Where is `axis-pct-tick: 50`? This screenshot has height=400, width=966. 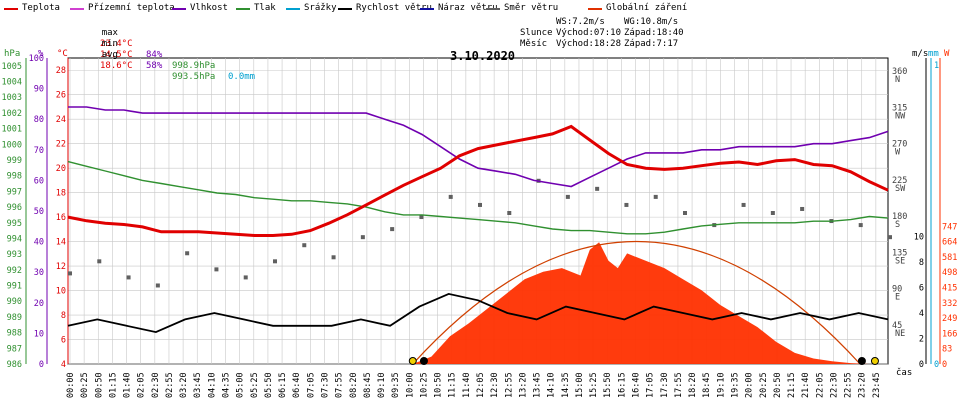 axis-pct-tick: 50 is located at coordinates (39, 212).